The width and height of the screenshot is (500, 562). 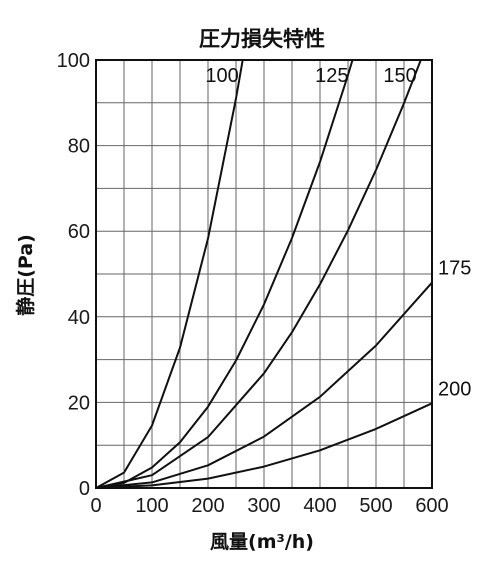 I want to click on x-tick-label: 100, so click(x=151, y=506).